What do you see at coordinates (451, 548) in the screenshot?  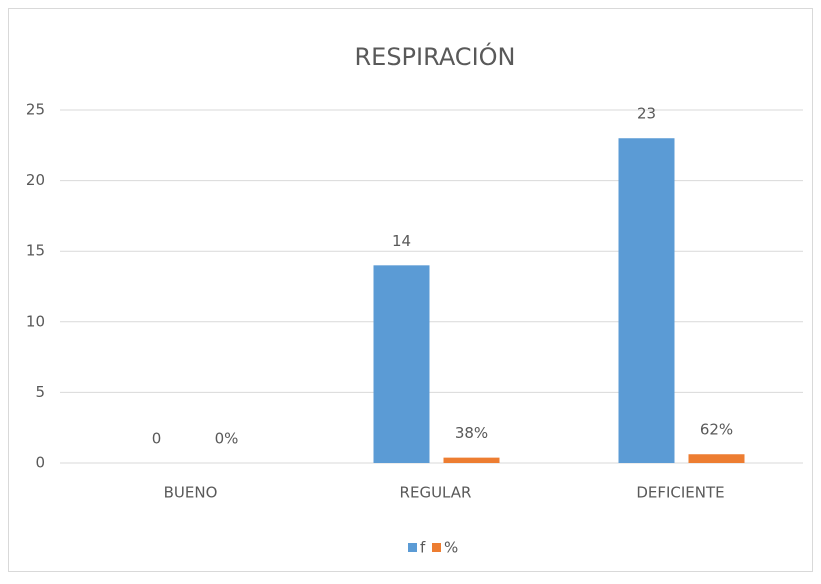 I see `legend-label: %` at bounding box center [451, 548].